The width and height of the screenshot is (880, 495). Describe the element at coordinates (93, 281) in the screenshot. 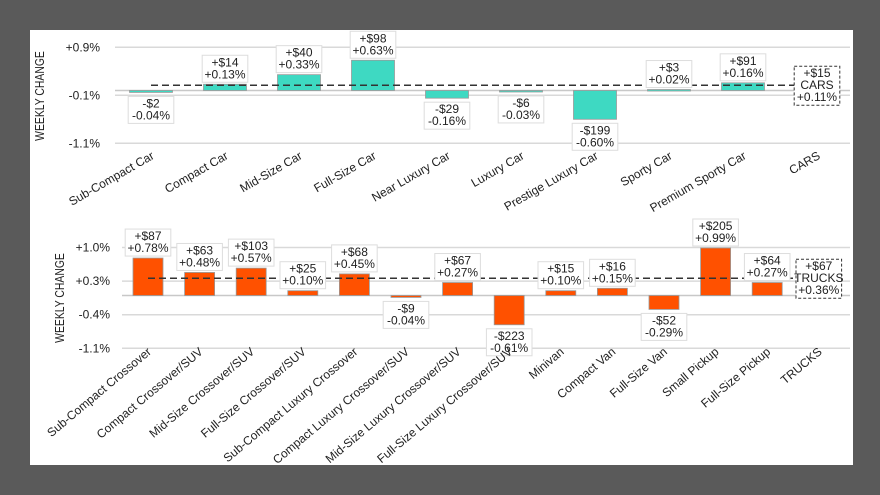

I see `y-tick-label: +0.3%` at that location.